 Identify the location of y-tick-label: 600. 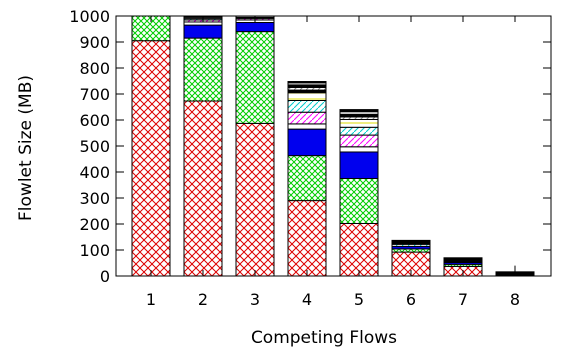
(94, 120).